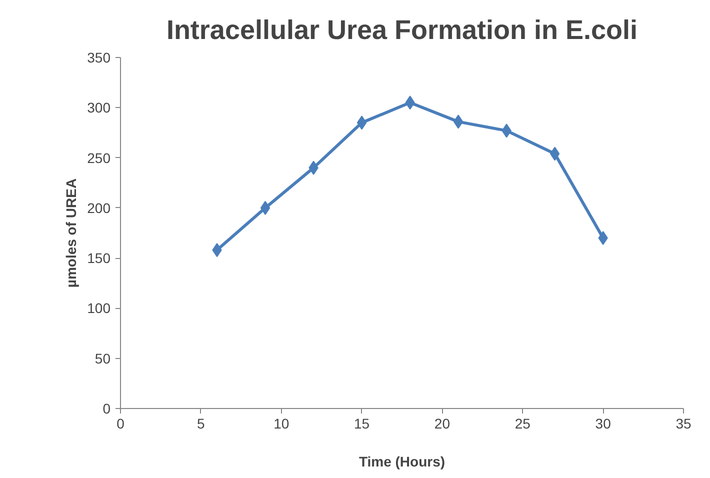 This screenshot has width=710, height=478. What do you see at coordinates (201, 424) in the screenshot?
I see `x-tick-label: 5` at bounding box center [201, 424].